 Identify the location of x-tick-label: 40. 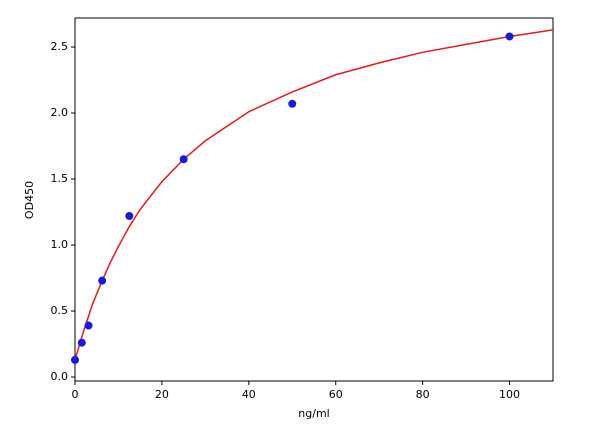
(249, 394).